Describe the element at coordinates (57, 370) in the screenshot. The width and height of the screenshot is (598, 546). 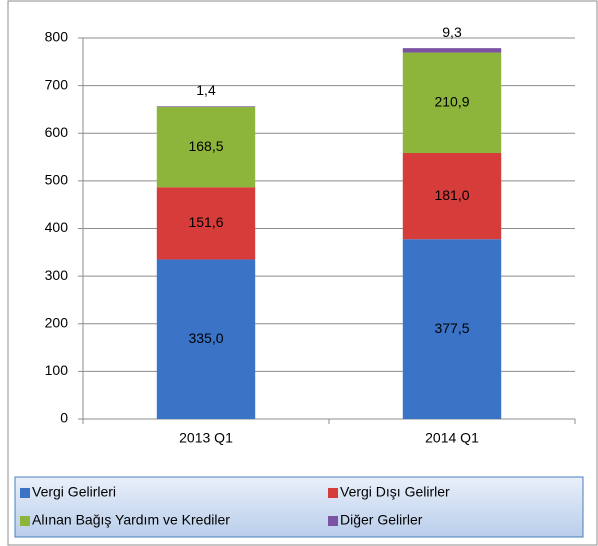
I see `y-tick-label: 100` at that location.